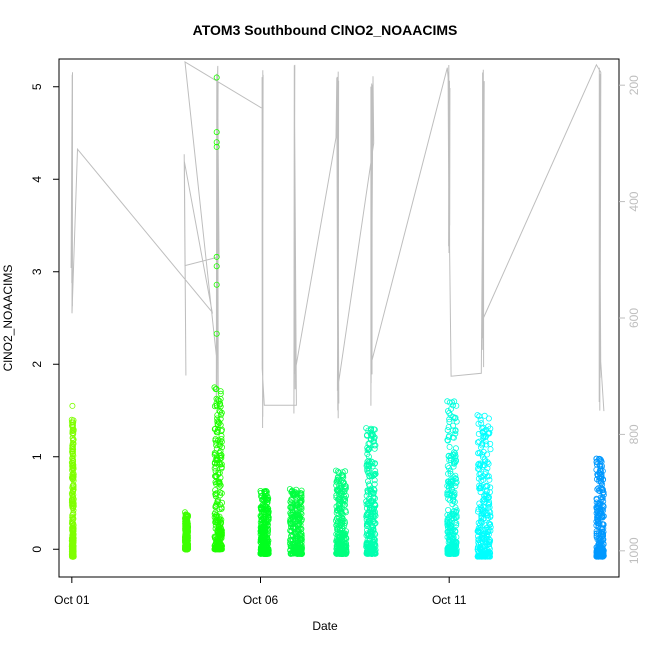  I want to click on y2-tick-label: 800, so click(634, 434).